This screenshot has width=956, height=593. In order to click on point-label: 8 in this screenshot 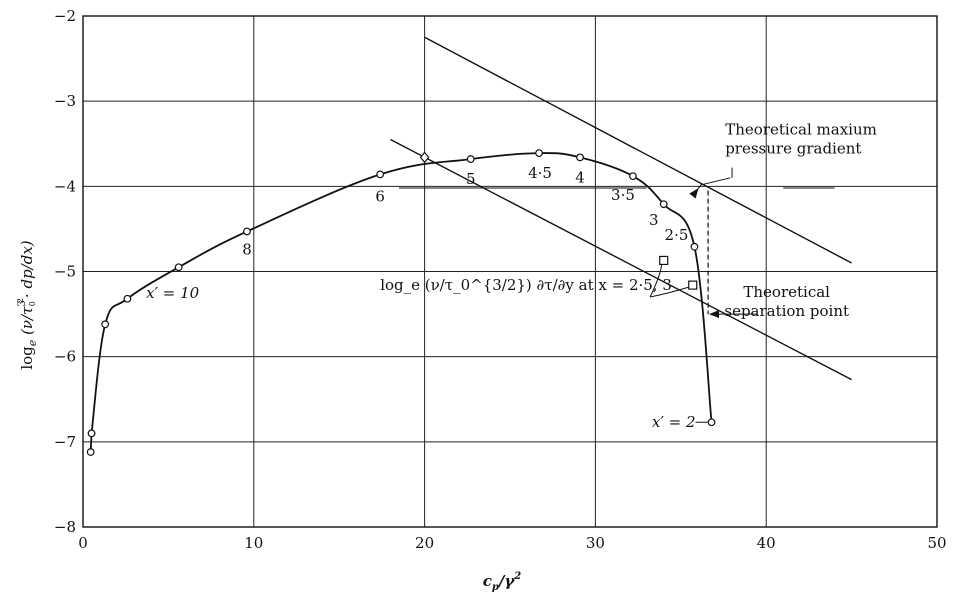, I will do `click(247, 249)`.